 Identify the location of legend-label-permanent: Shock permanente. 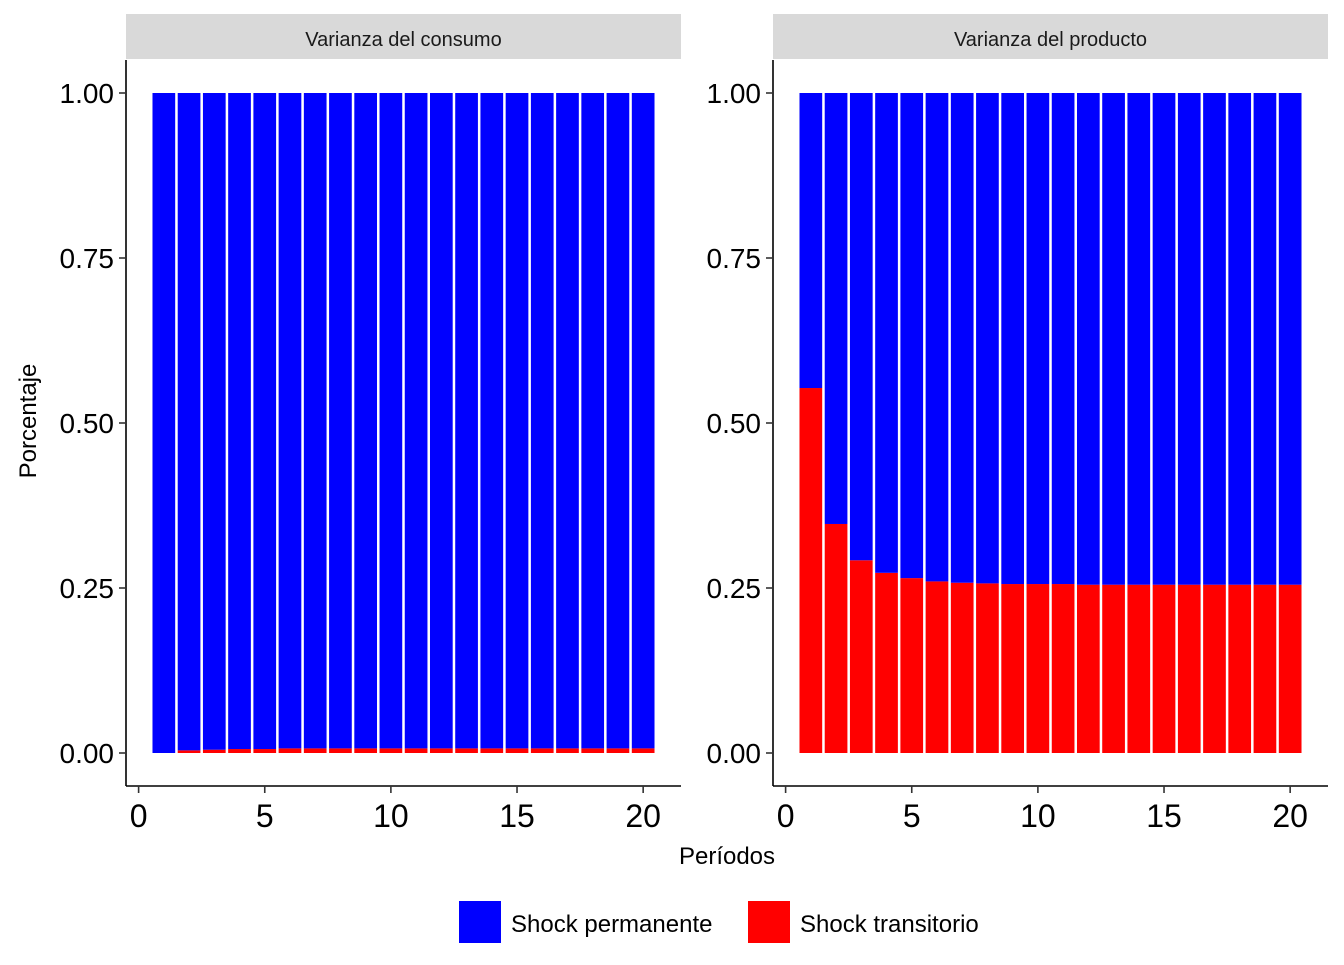
(611, 924).